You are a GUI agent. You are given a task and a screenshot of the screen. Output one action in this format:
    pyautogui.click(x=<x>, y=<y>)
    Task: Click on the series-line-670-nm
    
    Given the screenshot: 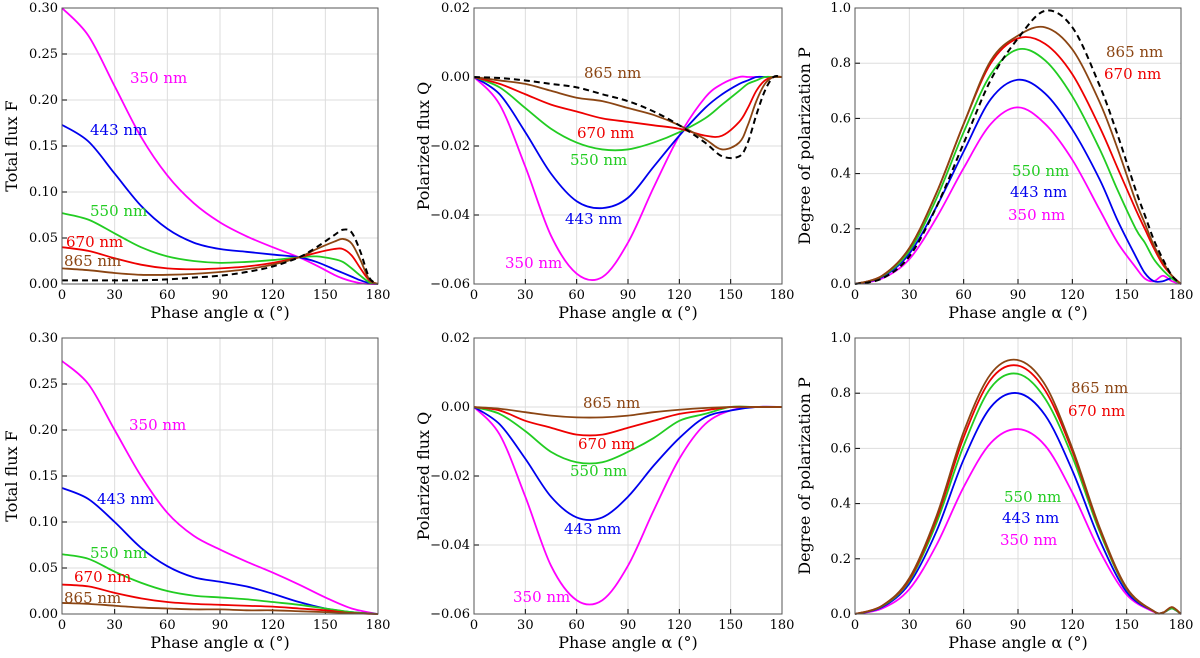 What is the action you would take?
    pyautogui.click(x=220, y=599)
    